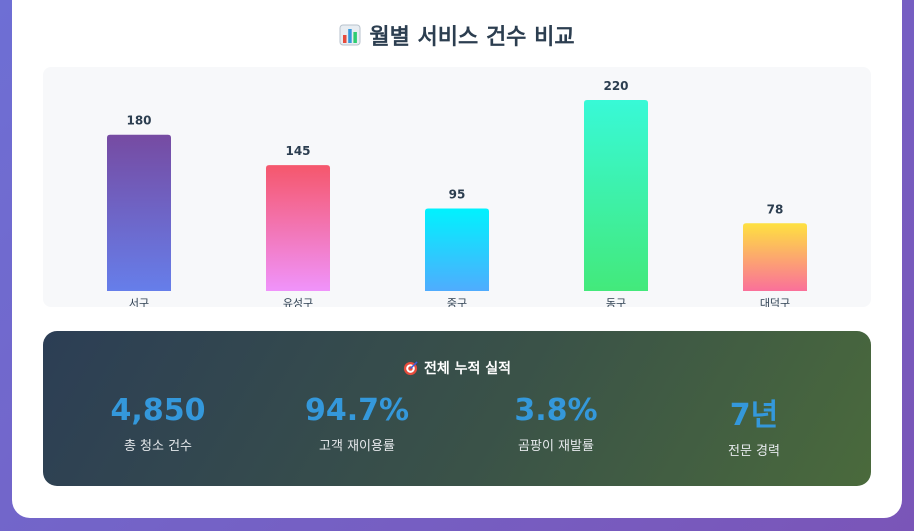  I want to click on category-label: 중구, so click(457, 302).